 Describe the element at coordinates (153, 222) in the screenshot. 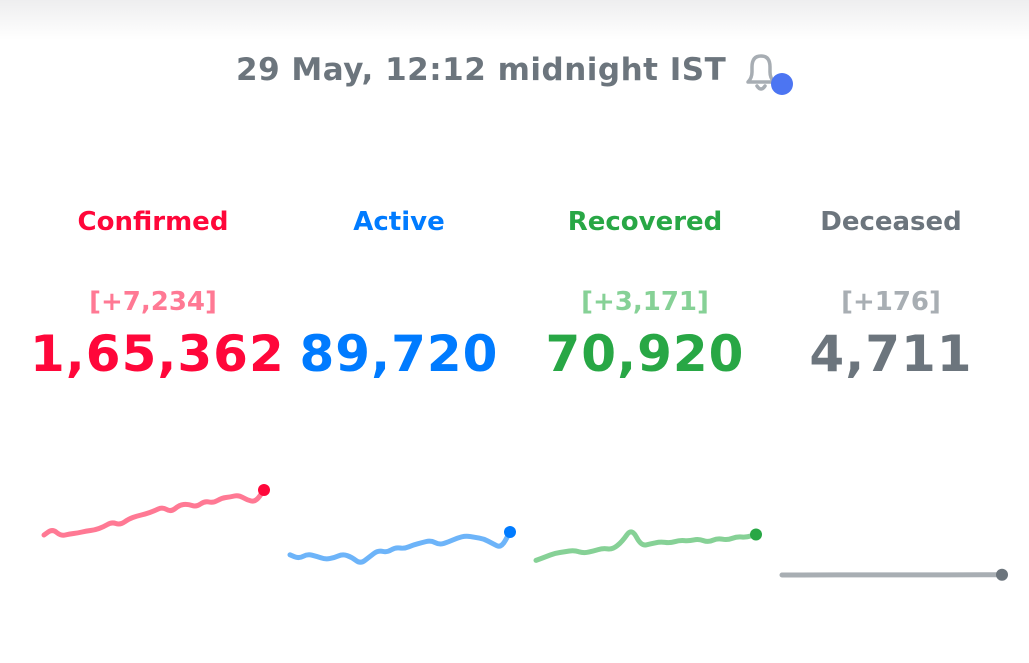

I see `confirmed-label: Confirmed` at that location.